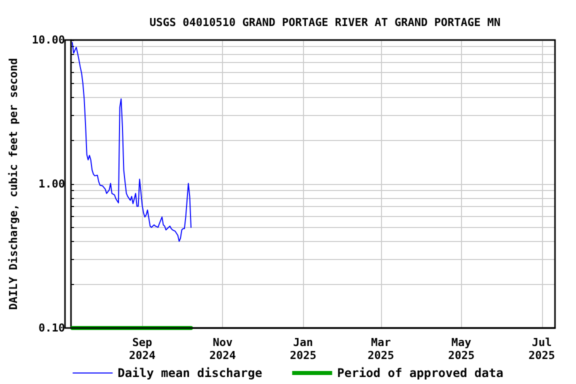  I want to click on legend-label: Period of approved data, so click(420, 373).